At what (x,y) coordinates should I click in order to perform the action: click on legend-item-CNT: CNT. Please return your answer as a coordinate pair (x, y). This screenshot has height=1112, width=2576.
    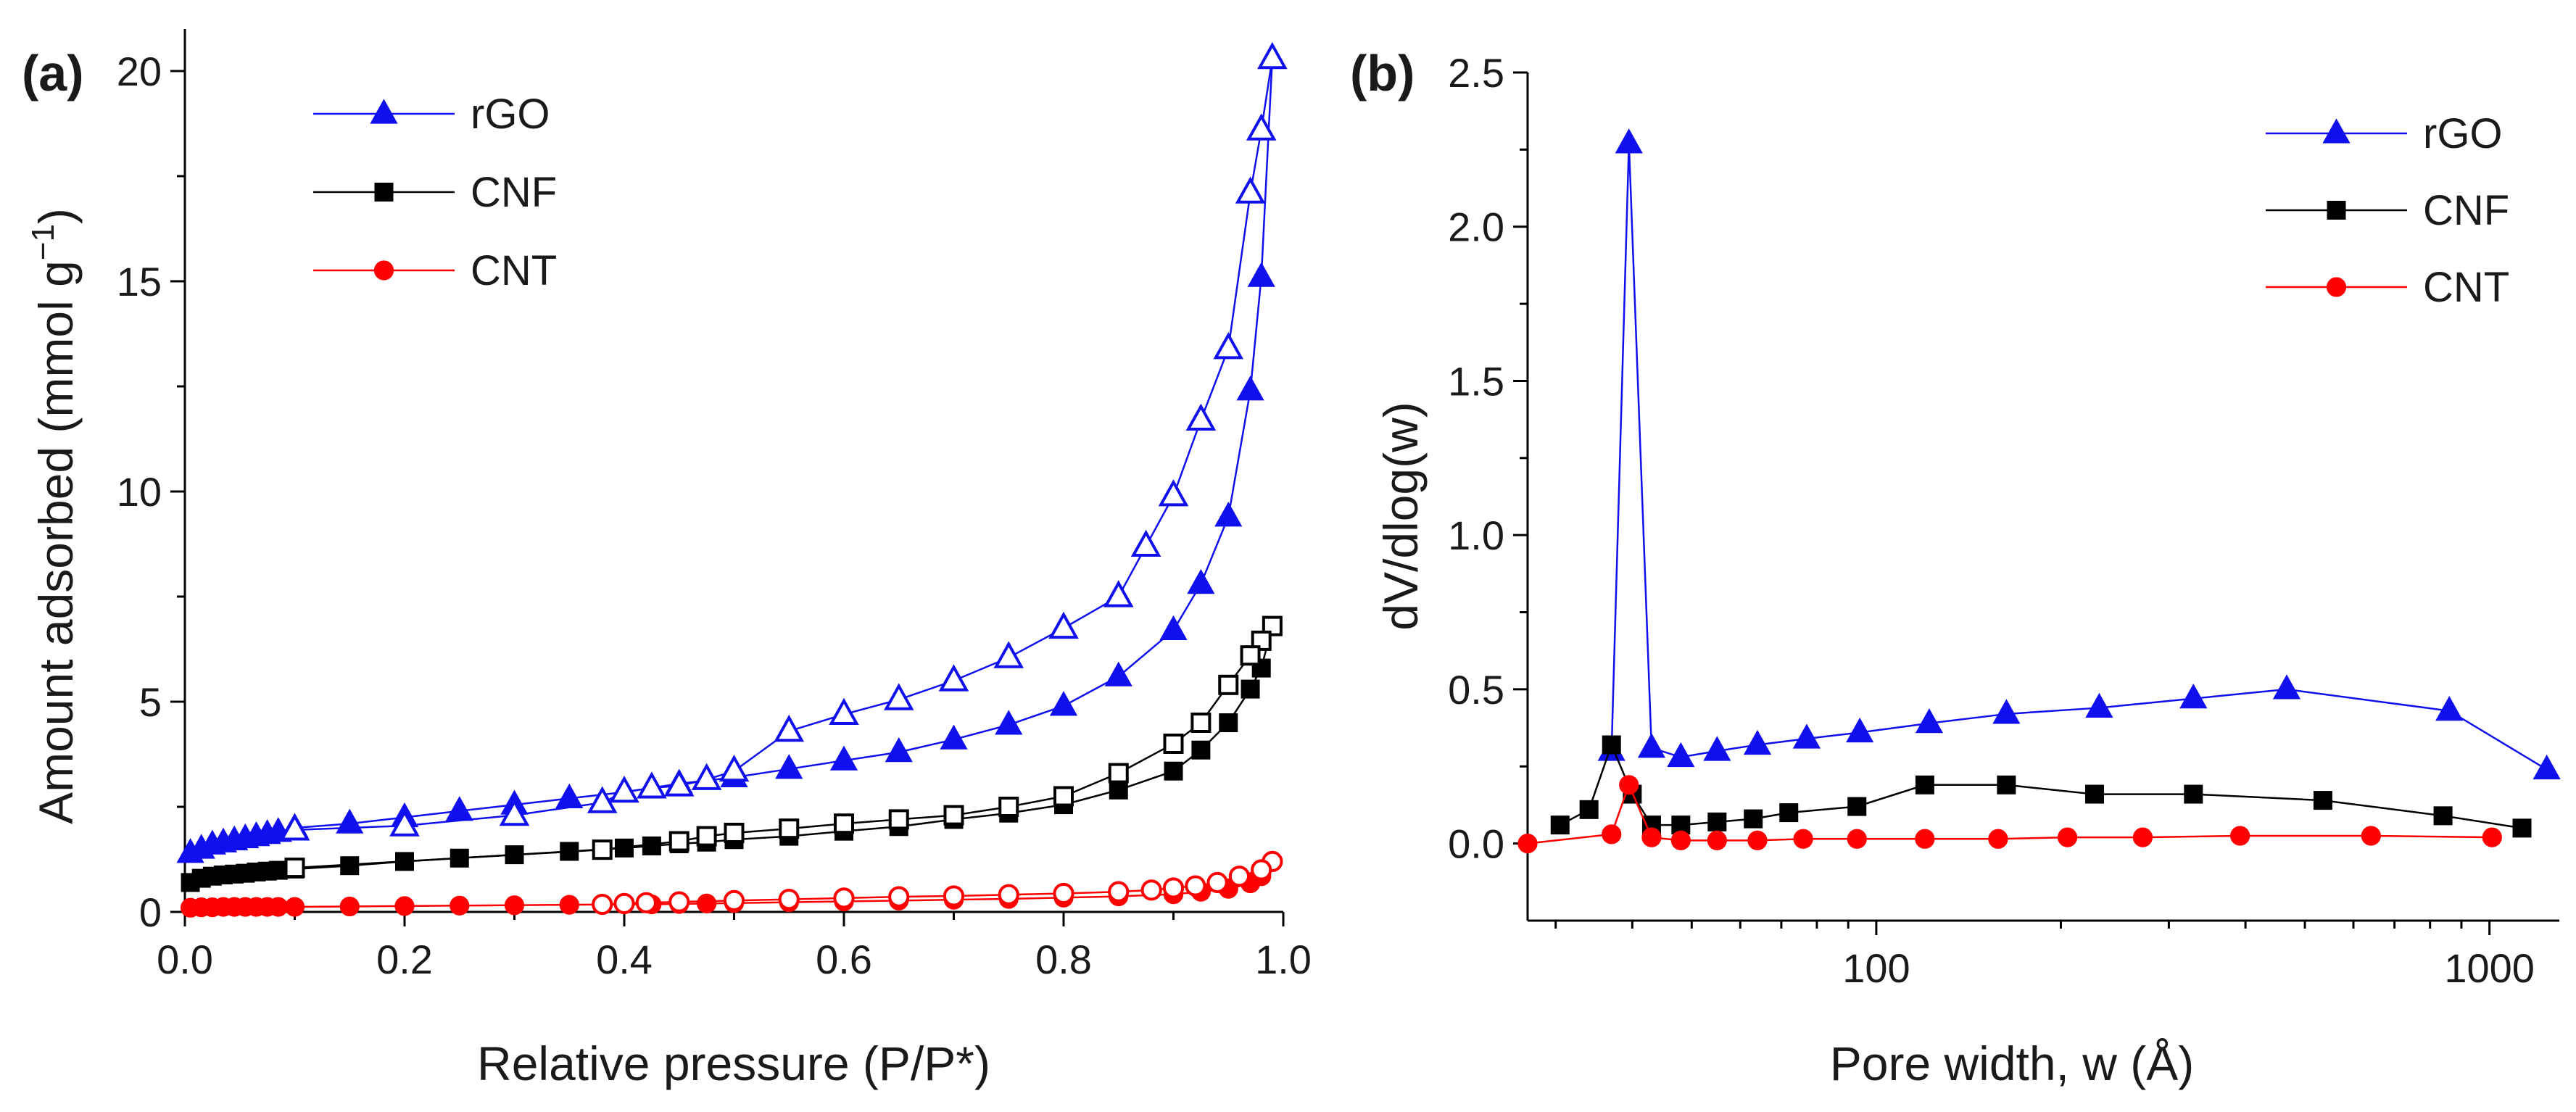
    Looking at the image, I should click on (435, 270).